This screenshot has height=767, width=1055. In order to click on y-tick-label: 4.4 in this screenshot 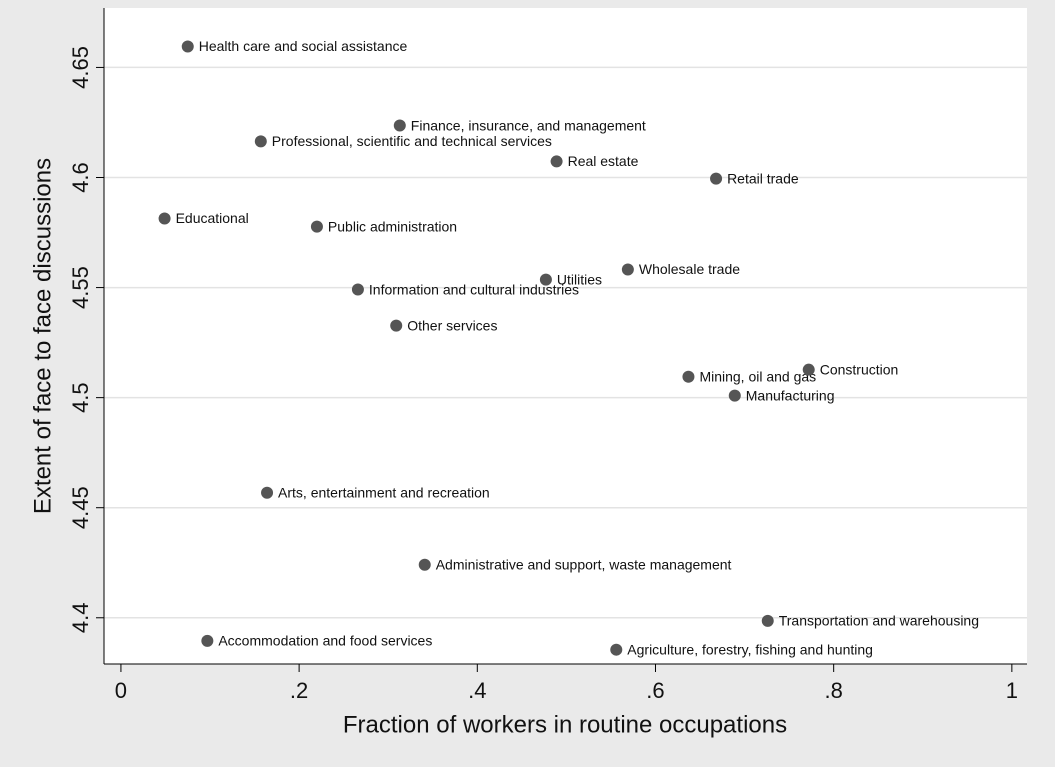, I will do `click(80, 617)`.